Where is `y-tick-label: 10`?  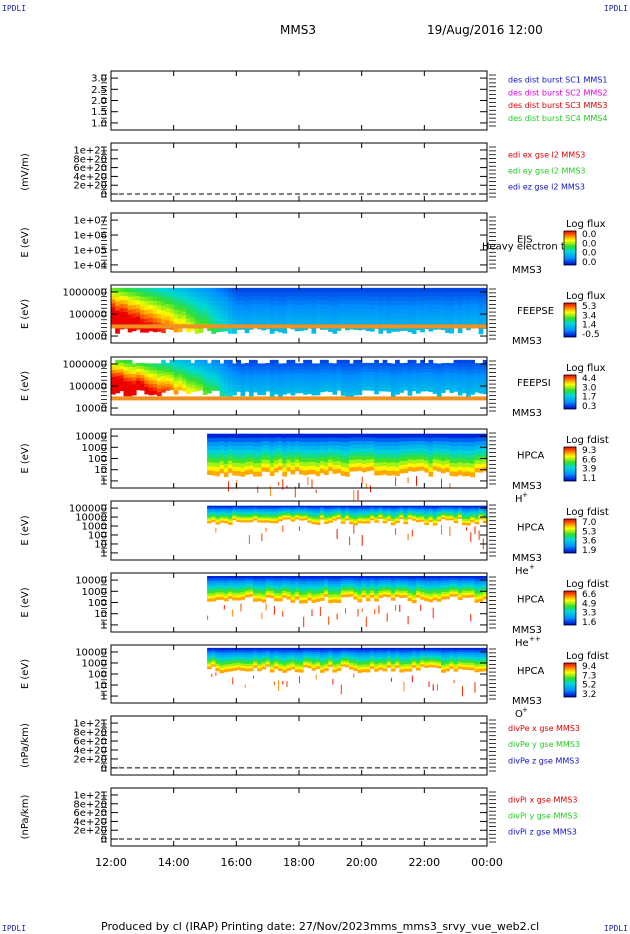 y-tick-label: 10 is located at coordinates (100, 470).